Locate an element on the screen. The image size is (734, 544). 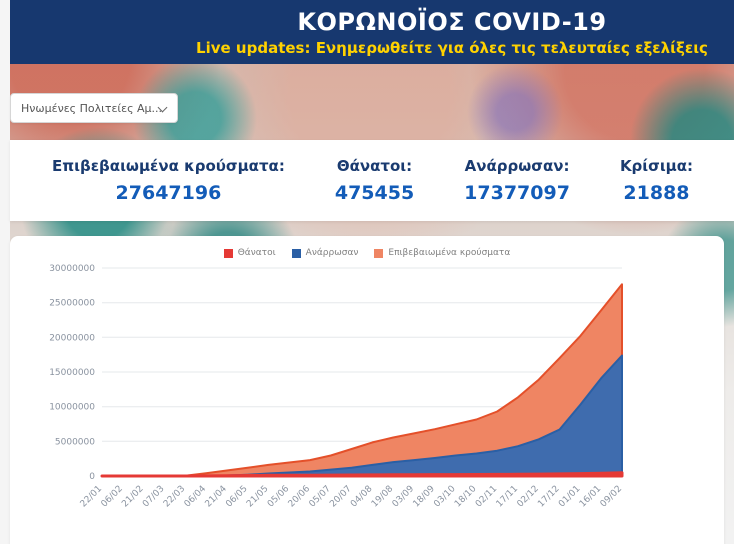
y-tick-label: 15000000 is located at coordinates (72, 373).